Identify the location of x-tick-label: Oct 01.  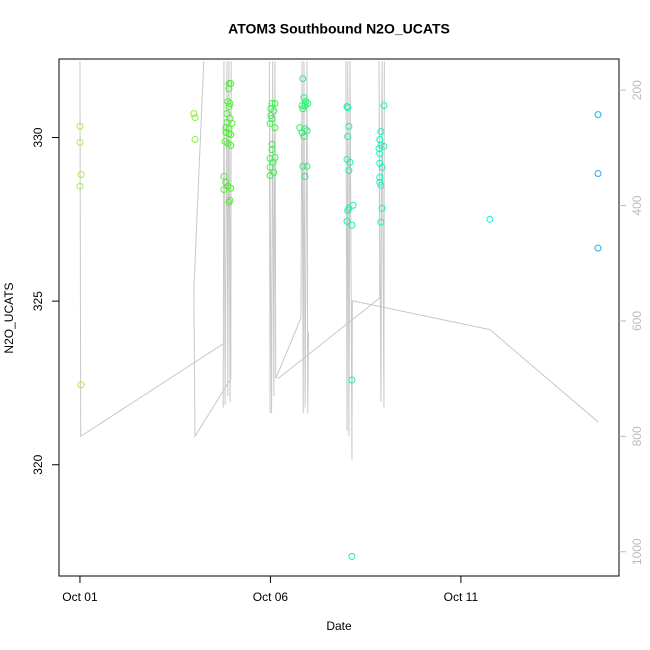
(80, 597).